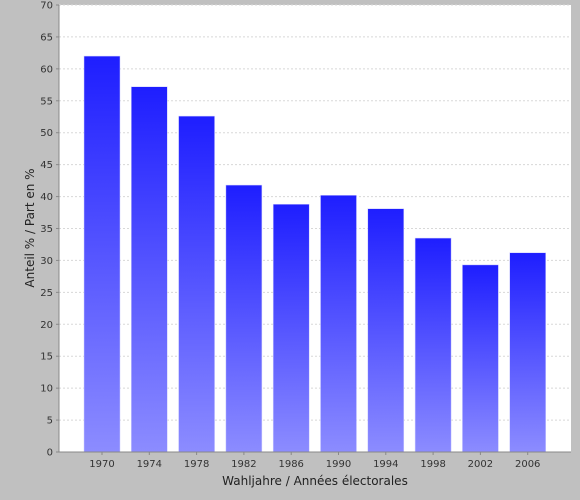  I want to click on x-tick-label-1978: 1978, so click(196, 464).